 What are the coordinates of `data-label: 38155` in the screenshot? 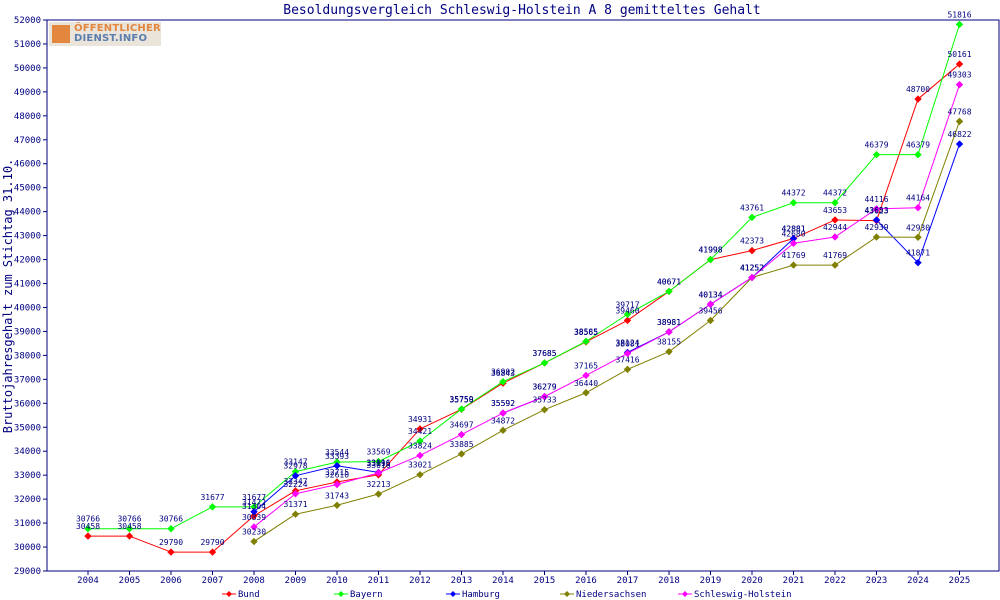 It's located at (669, 342).